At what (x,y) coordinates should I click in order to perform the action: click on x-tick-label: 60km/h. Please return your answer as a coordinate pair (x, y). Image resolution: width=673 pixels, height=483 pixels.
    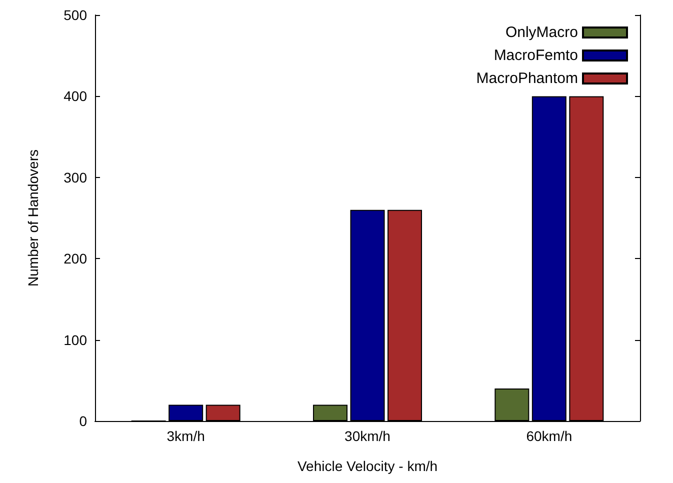
    Looking at the image, I should click on (549, 436).